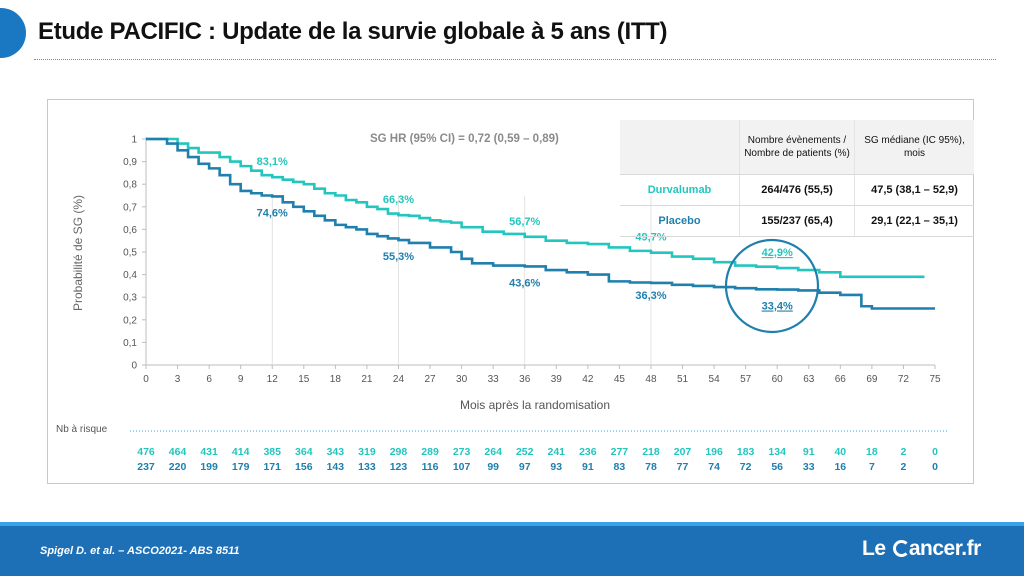 This screenshot has height=576, width=1024. I want to click on annotation-label-placebo: 43,6%, so click(524, 283).